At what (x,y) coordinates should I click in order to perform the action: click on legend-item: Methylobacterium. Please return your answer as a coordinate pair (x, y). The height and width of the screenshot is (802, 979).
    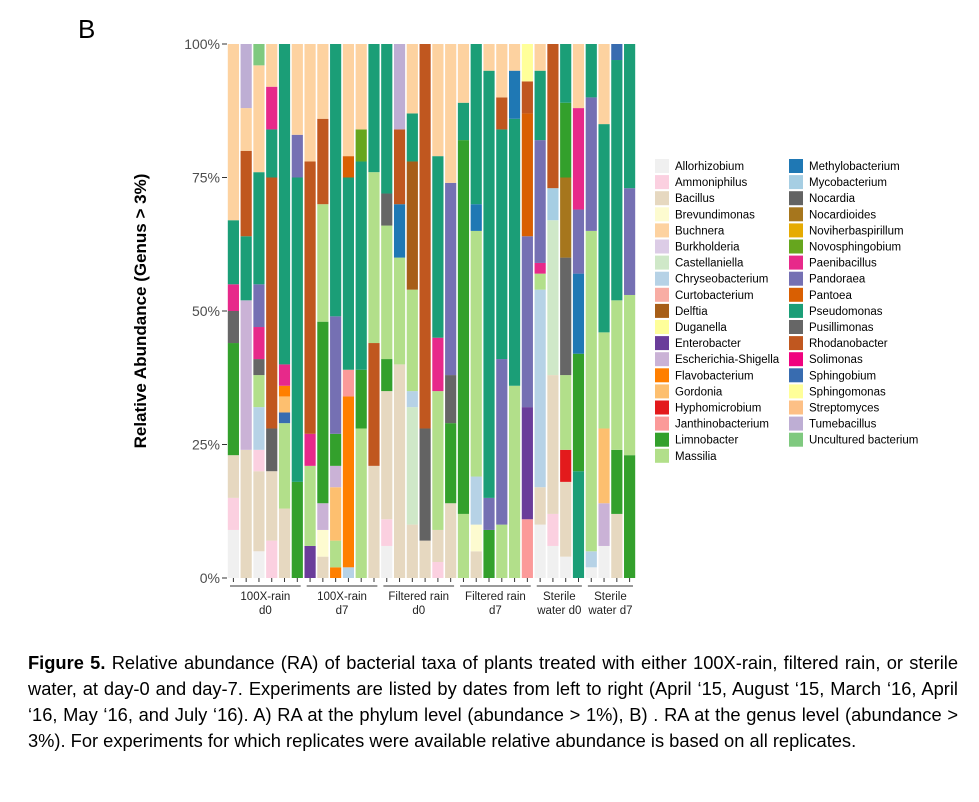
    Looking at the image, I should click on (844, 166).